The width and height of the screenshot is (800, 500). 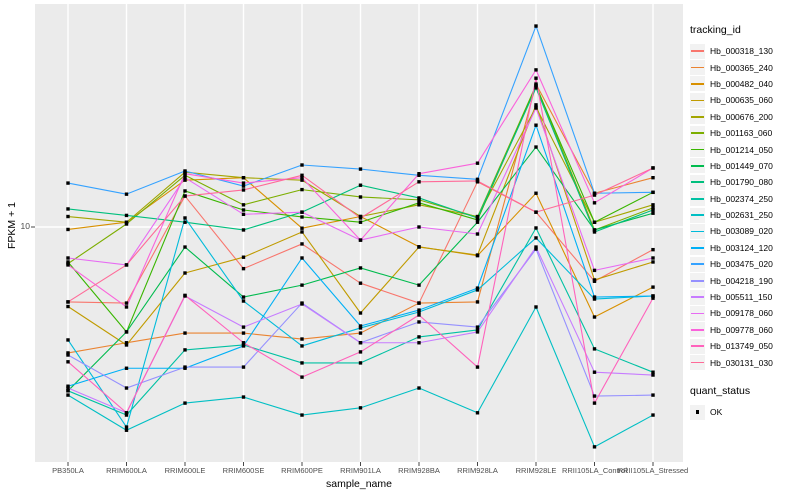 I want to click on legend-label: Hb_013749_050, so click(x=741, y=346).